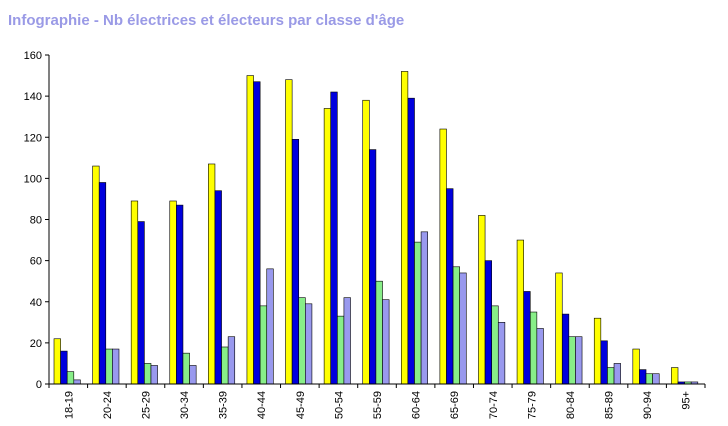  Describe the element at coordinates (33, 56) in the screenshot. I see `y-tick-label: 160` at that location.